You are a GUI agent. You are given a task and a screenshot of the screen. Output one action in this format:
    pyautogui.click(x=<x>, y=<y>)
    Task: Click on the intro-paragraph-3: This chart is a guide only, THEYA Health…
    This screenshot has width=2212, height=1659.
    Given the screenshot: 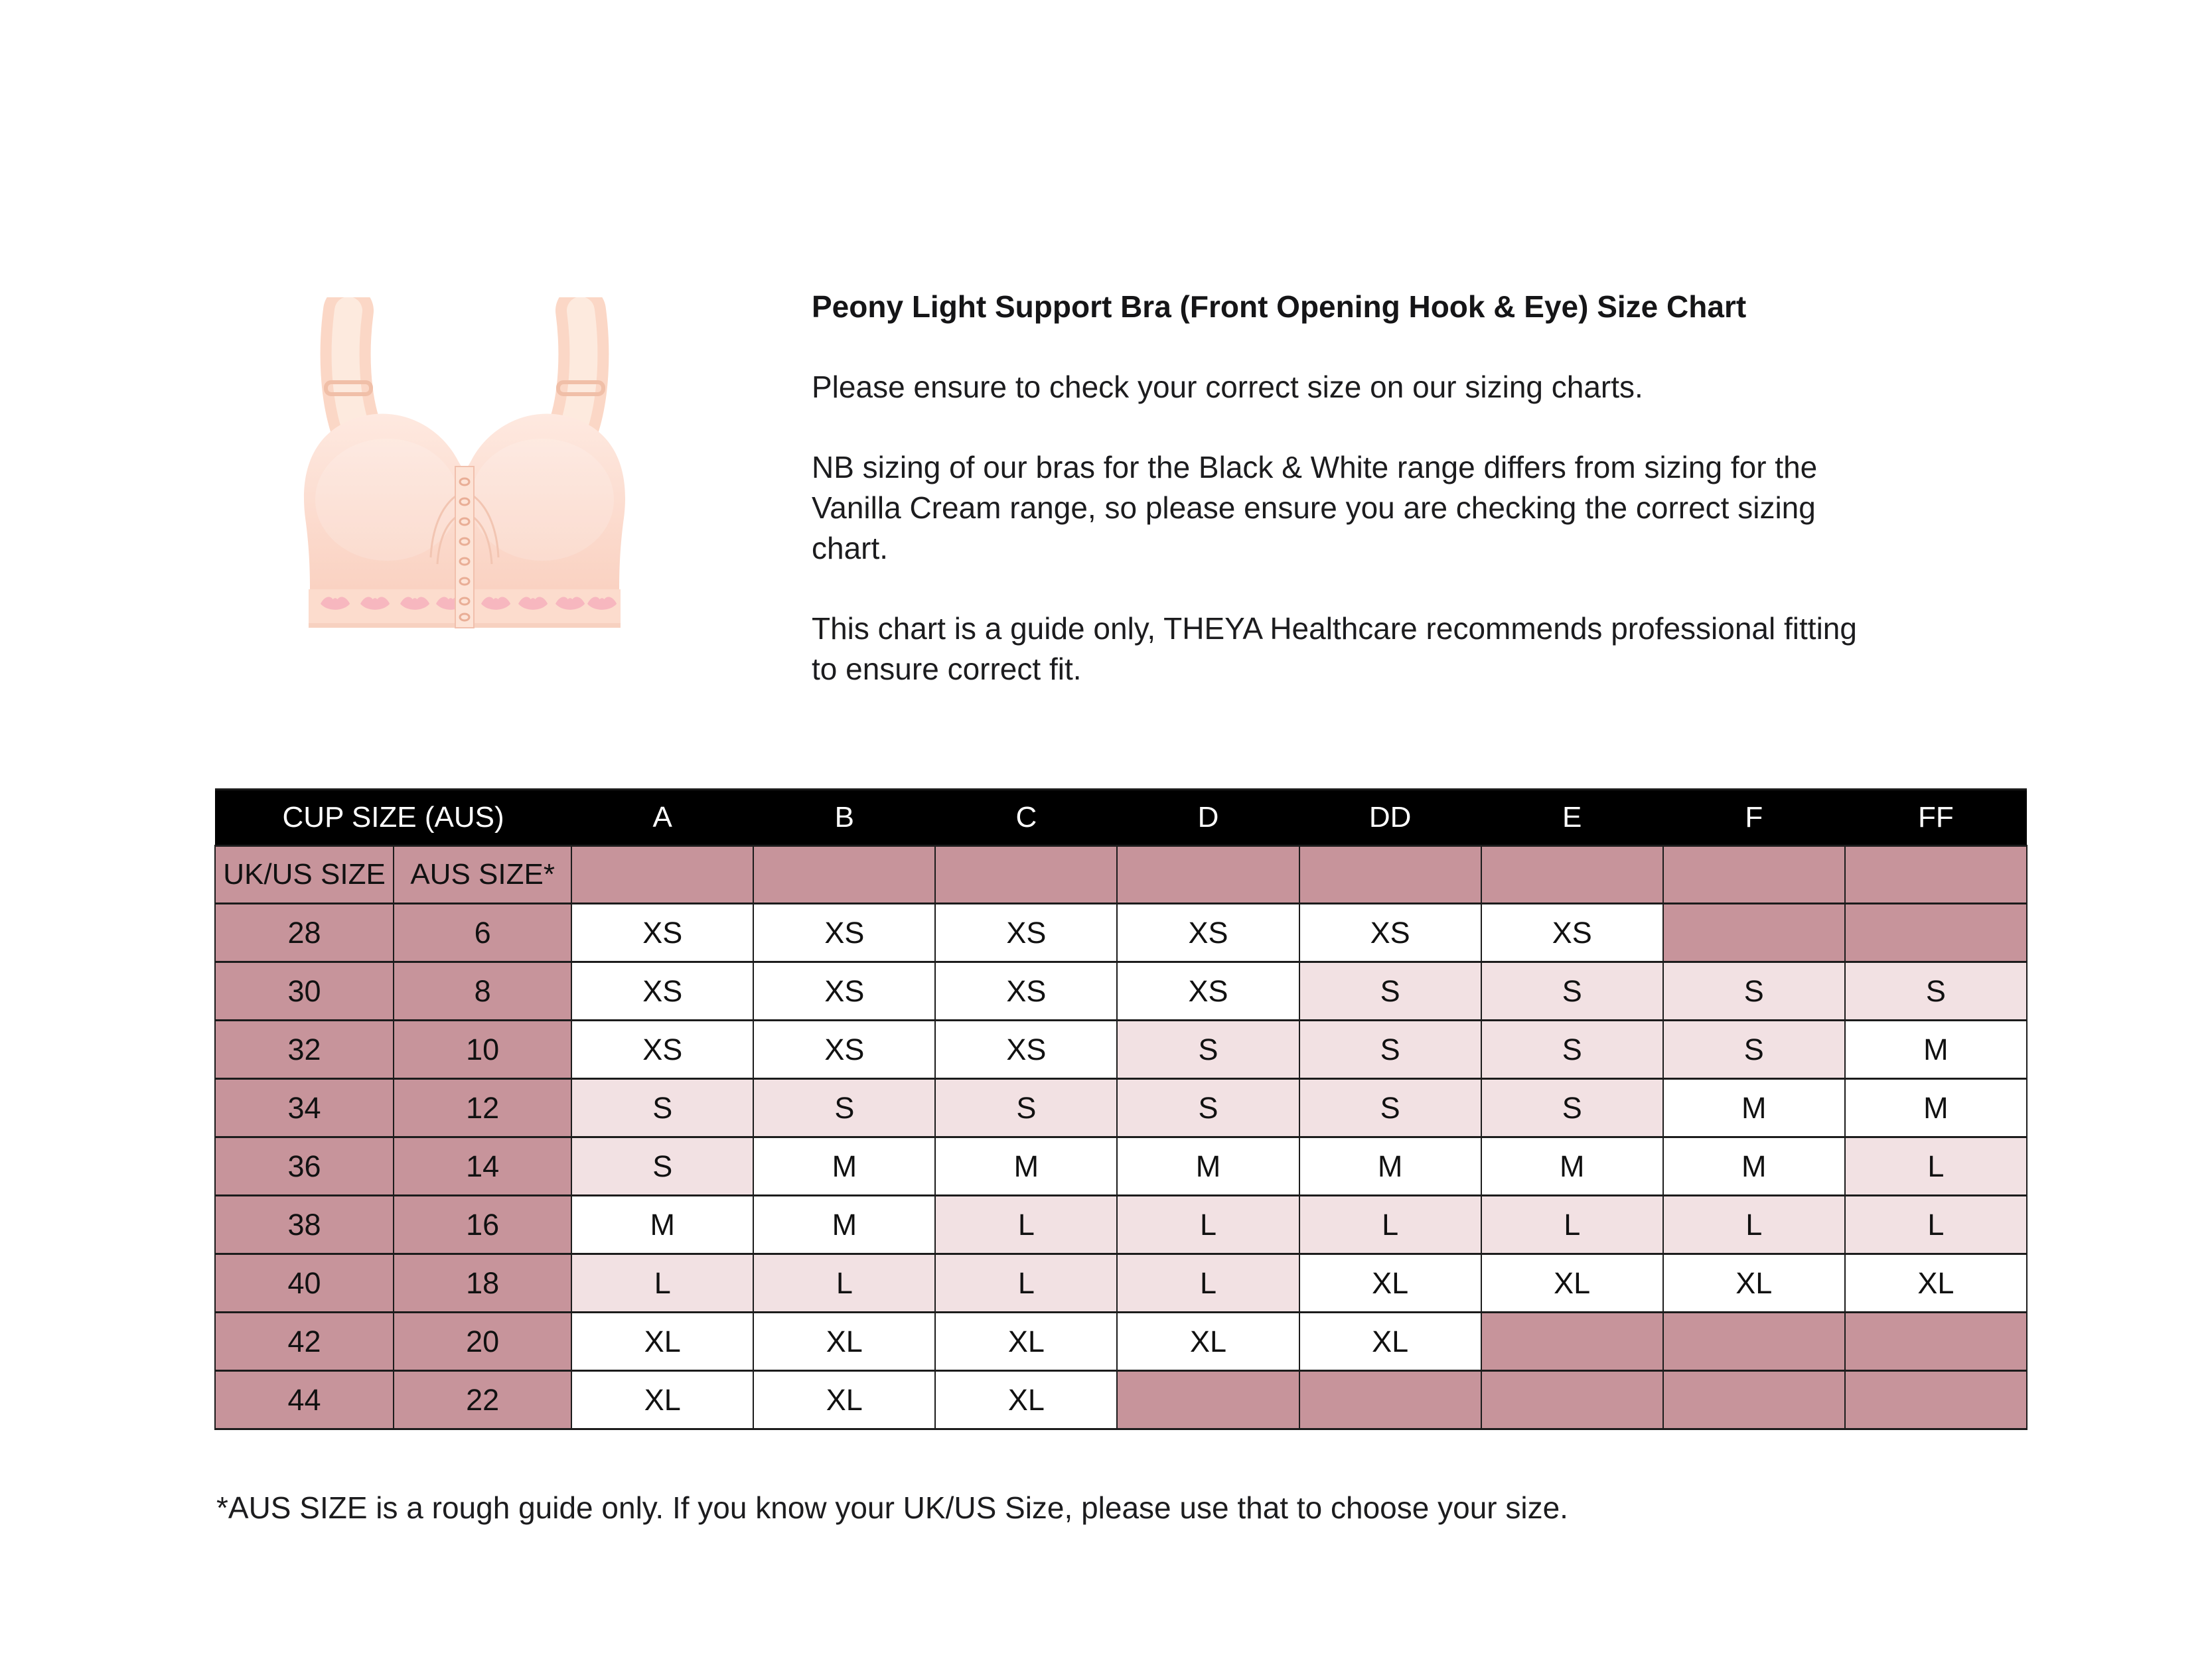 What is the action you would take?
    pyautogui.click(x=1414, y=649)
    